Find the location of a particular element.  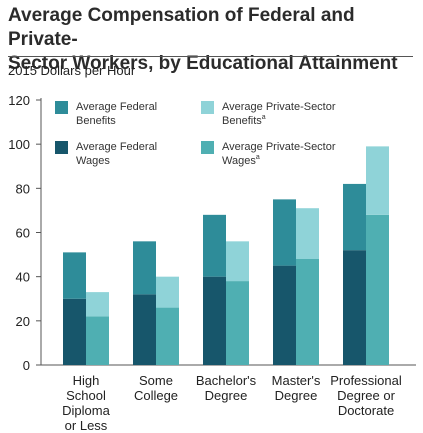

legend-label-fed-wages: Average Federal Wages is located at coordinates (116, 154).